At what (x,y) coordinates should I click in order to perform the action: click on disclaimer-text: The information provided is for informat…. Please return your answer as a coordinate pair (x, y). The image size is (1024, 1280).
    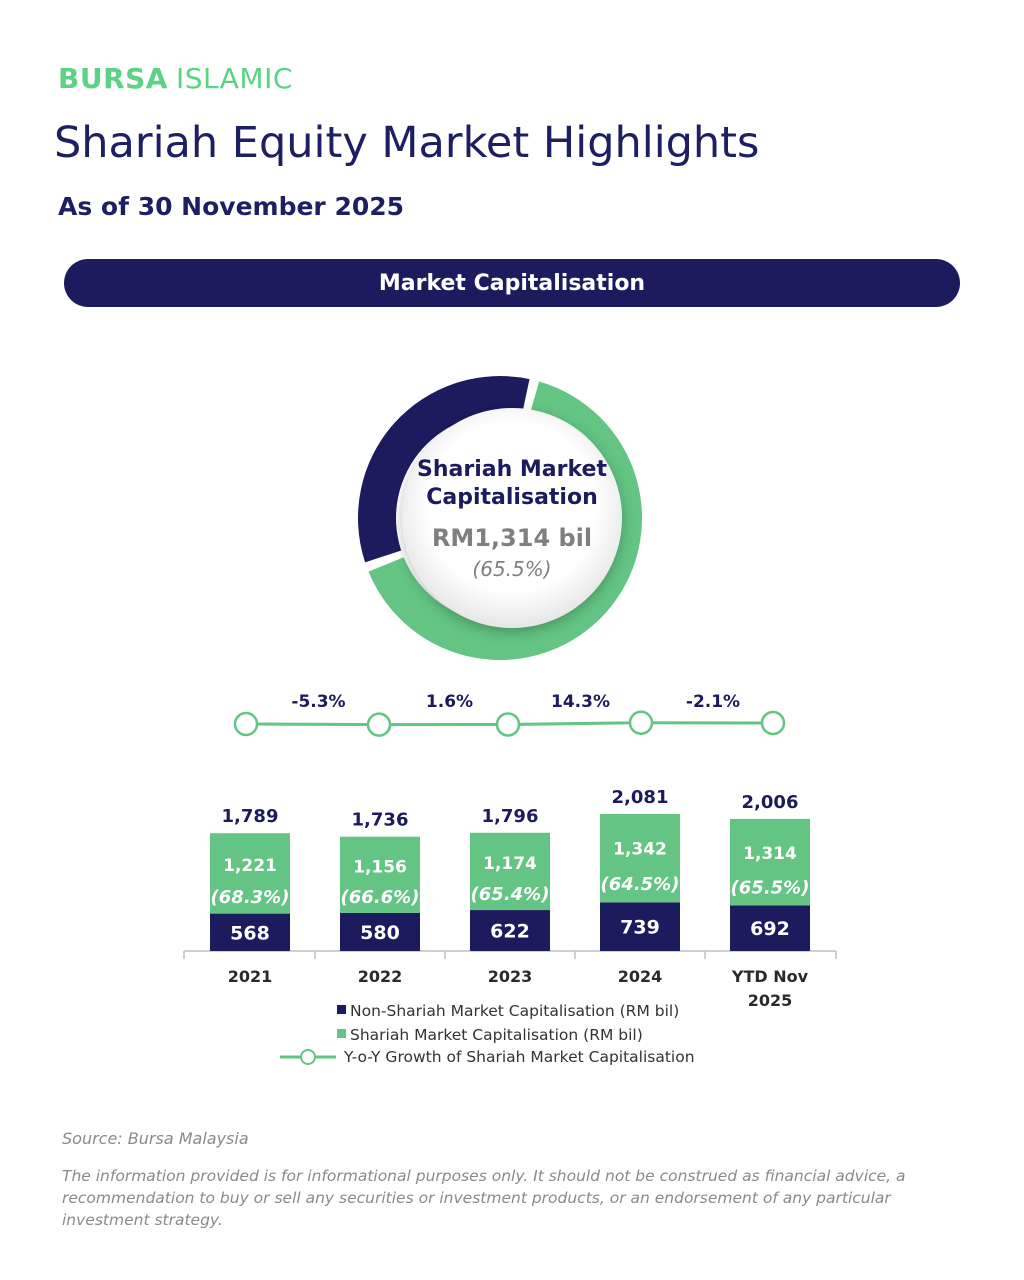
    Looking at the image, I should click on (484, 1198).